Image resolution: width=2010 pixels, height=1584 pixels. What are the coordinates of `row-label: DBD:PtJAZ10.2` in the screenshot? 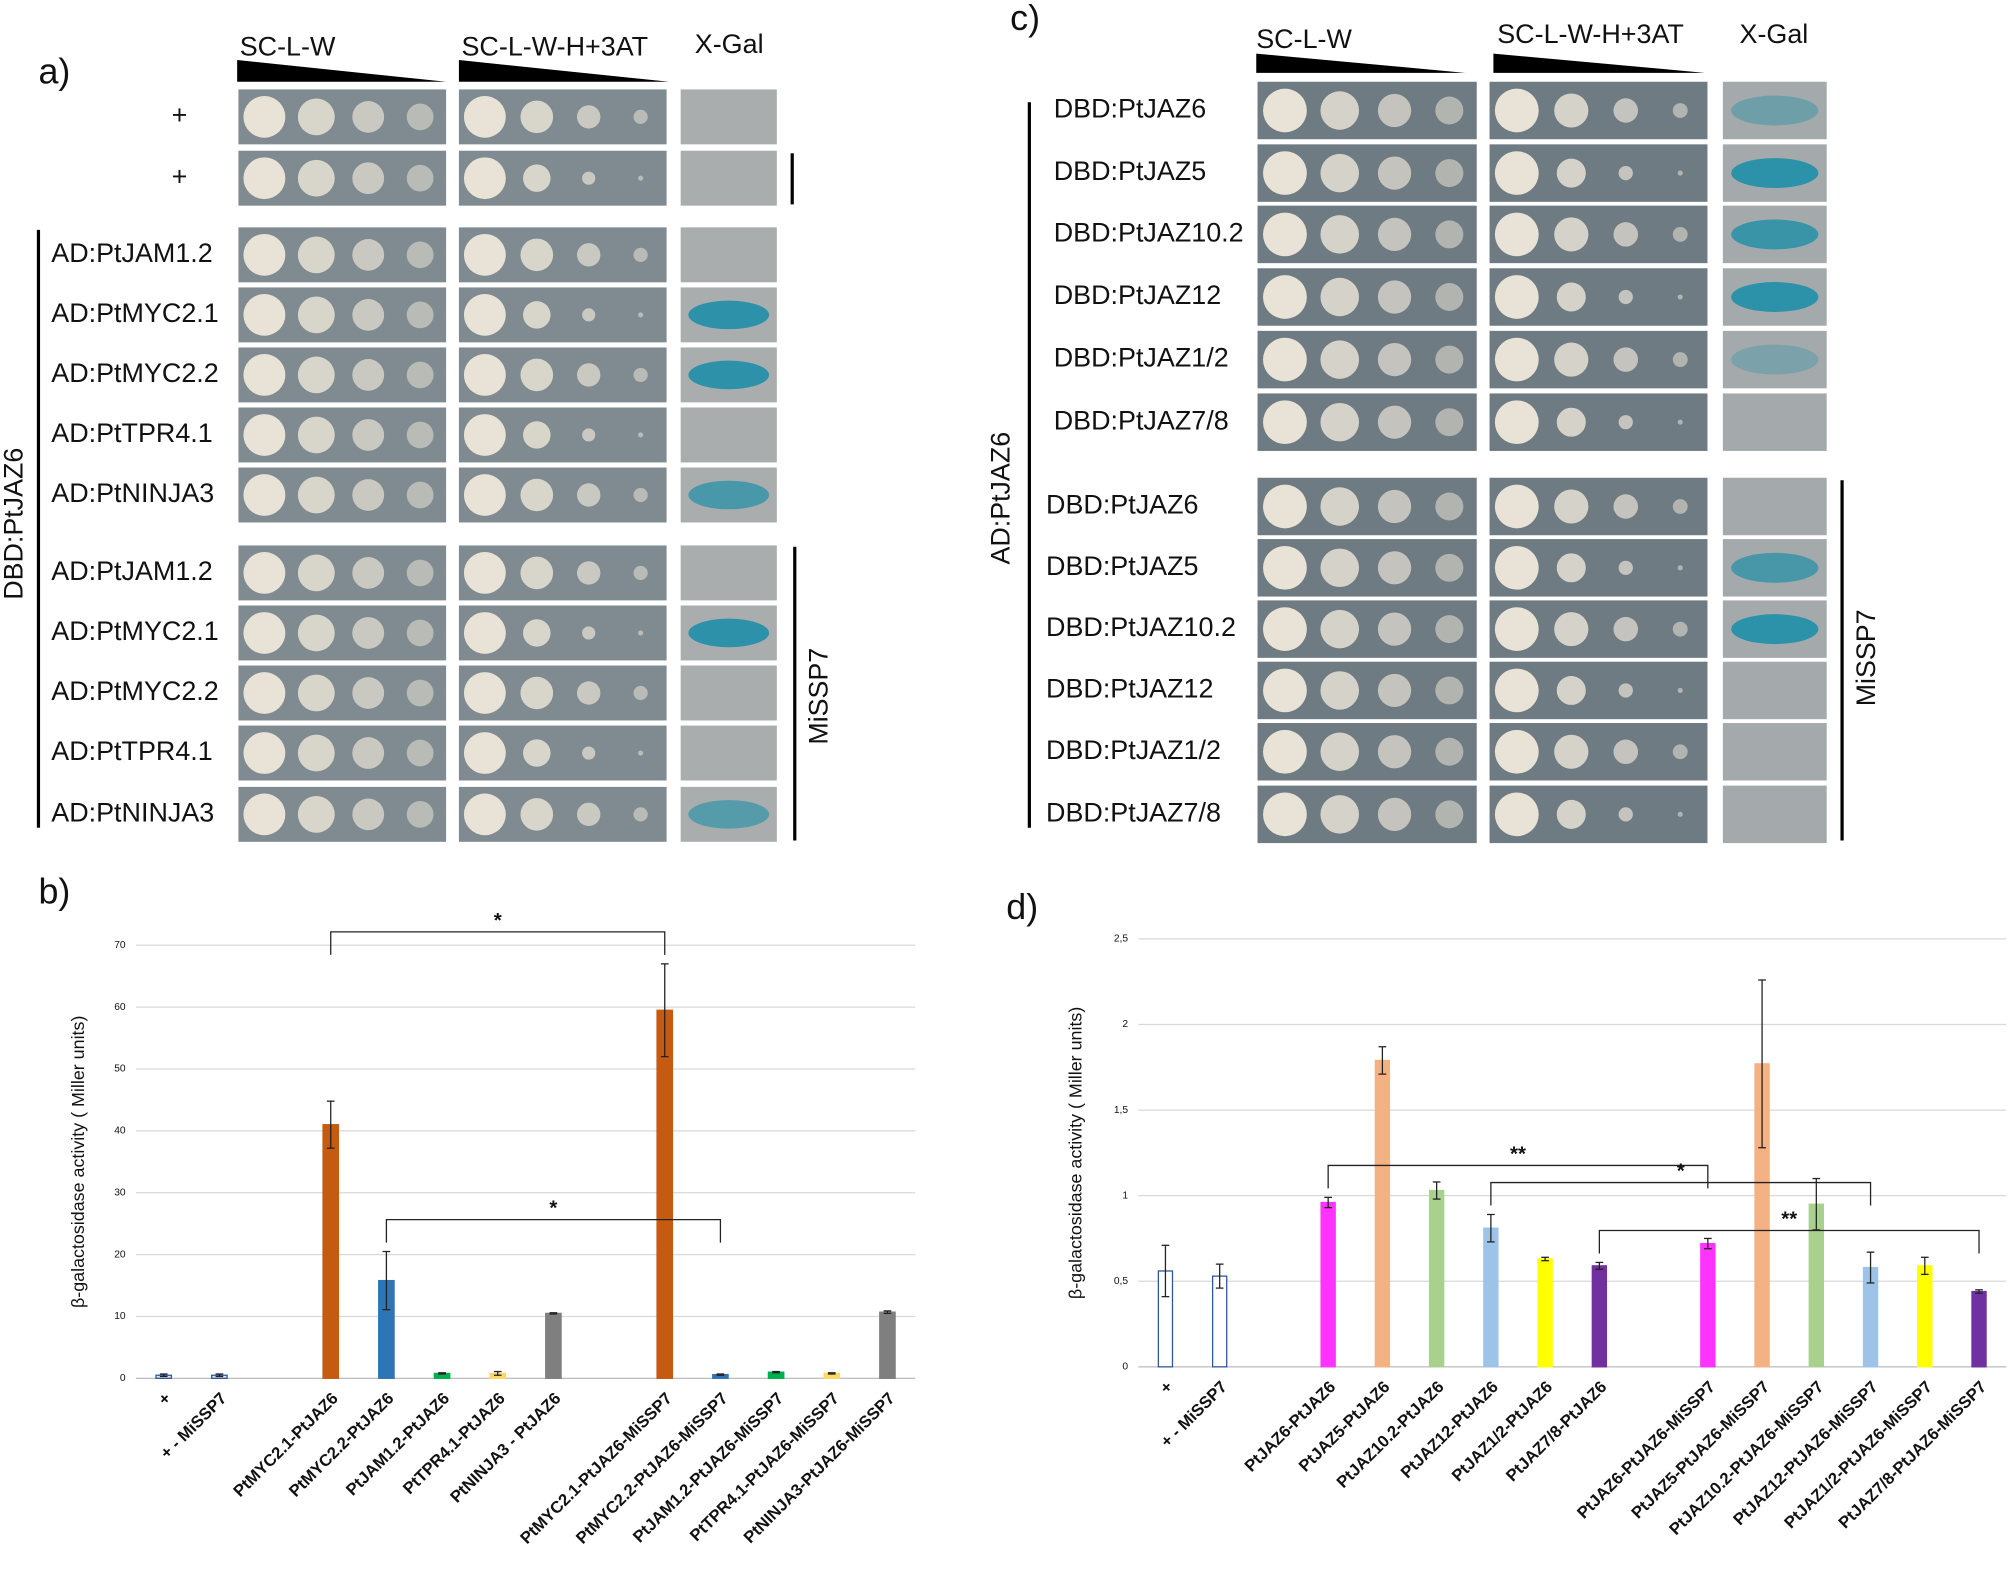 It's located at (1141, 627).